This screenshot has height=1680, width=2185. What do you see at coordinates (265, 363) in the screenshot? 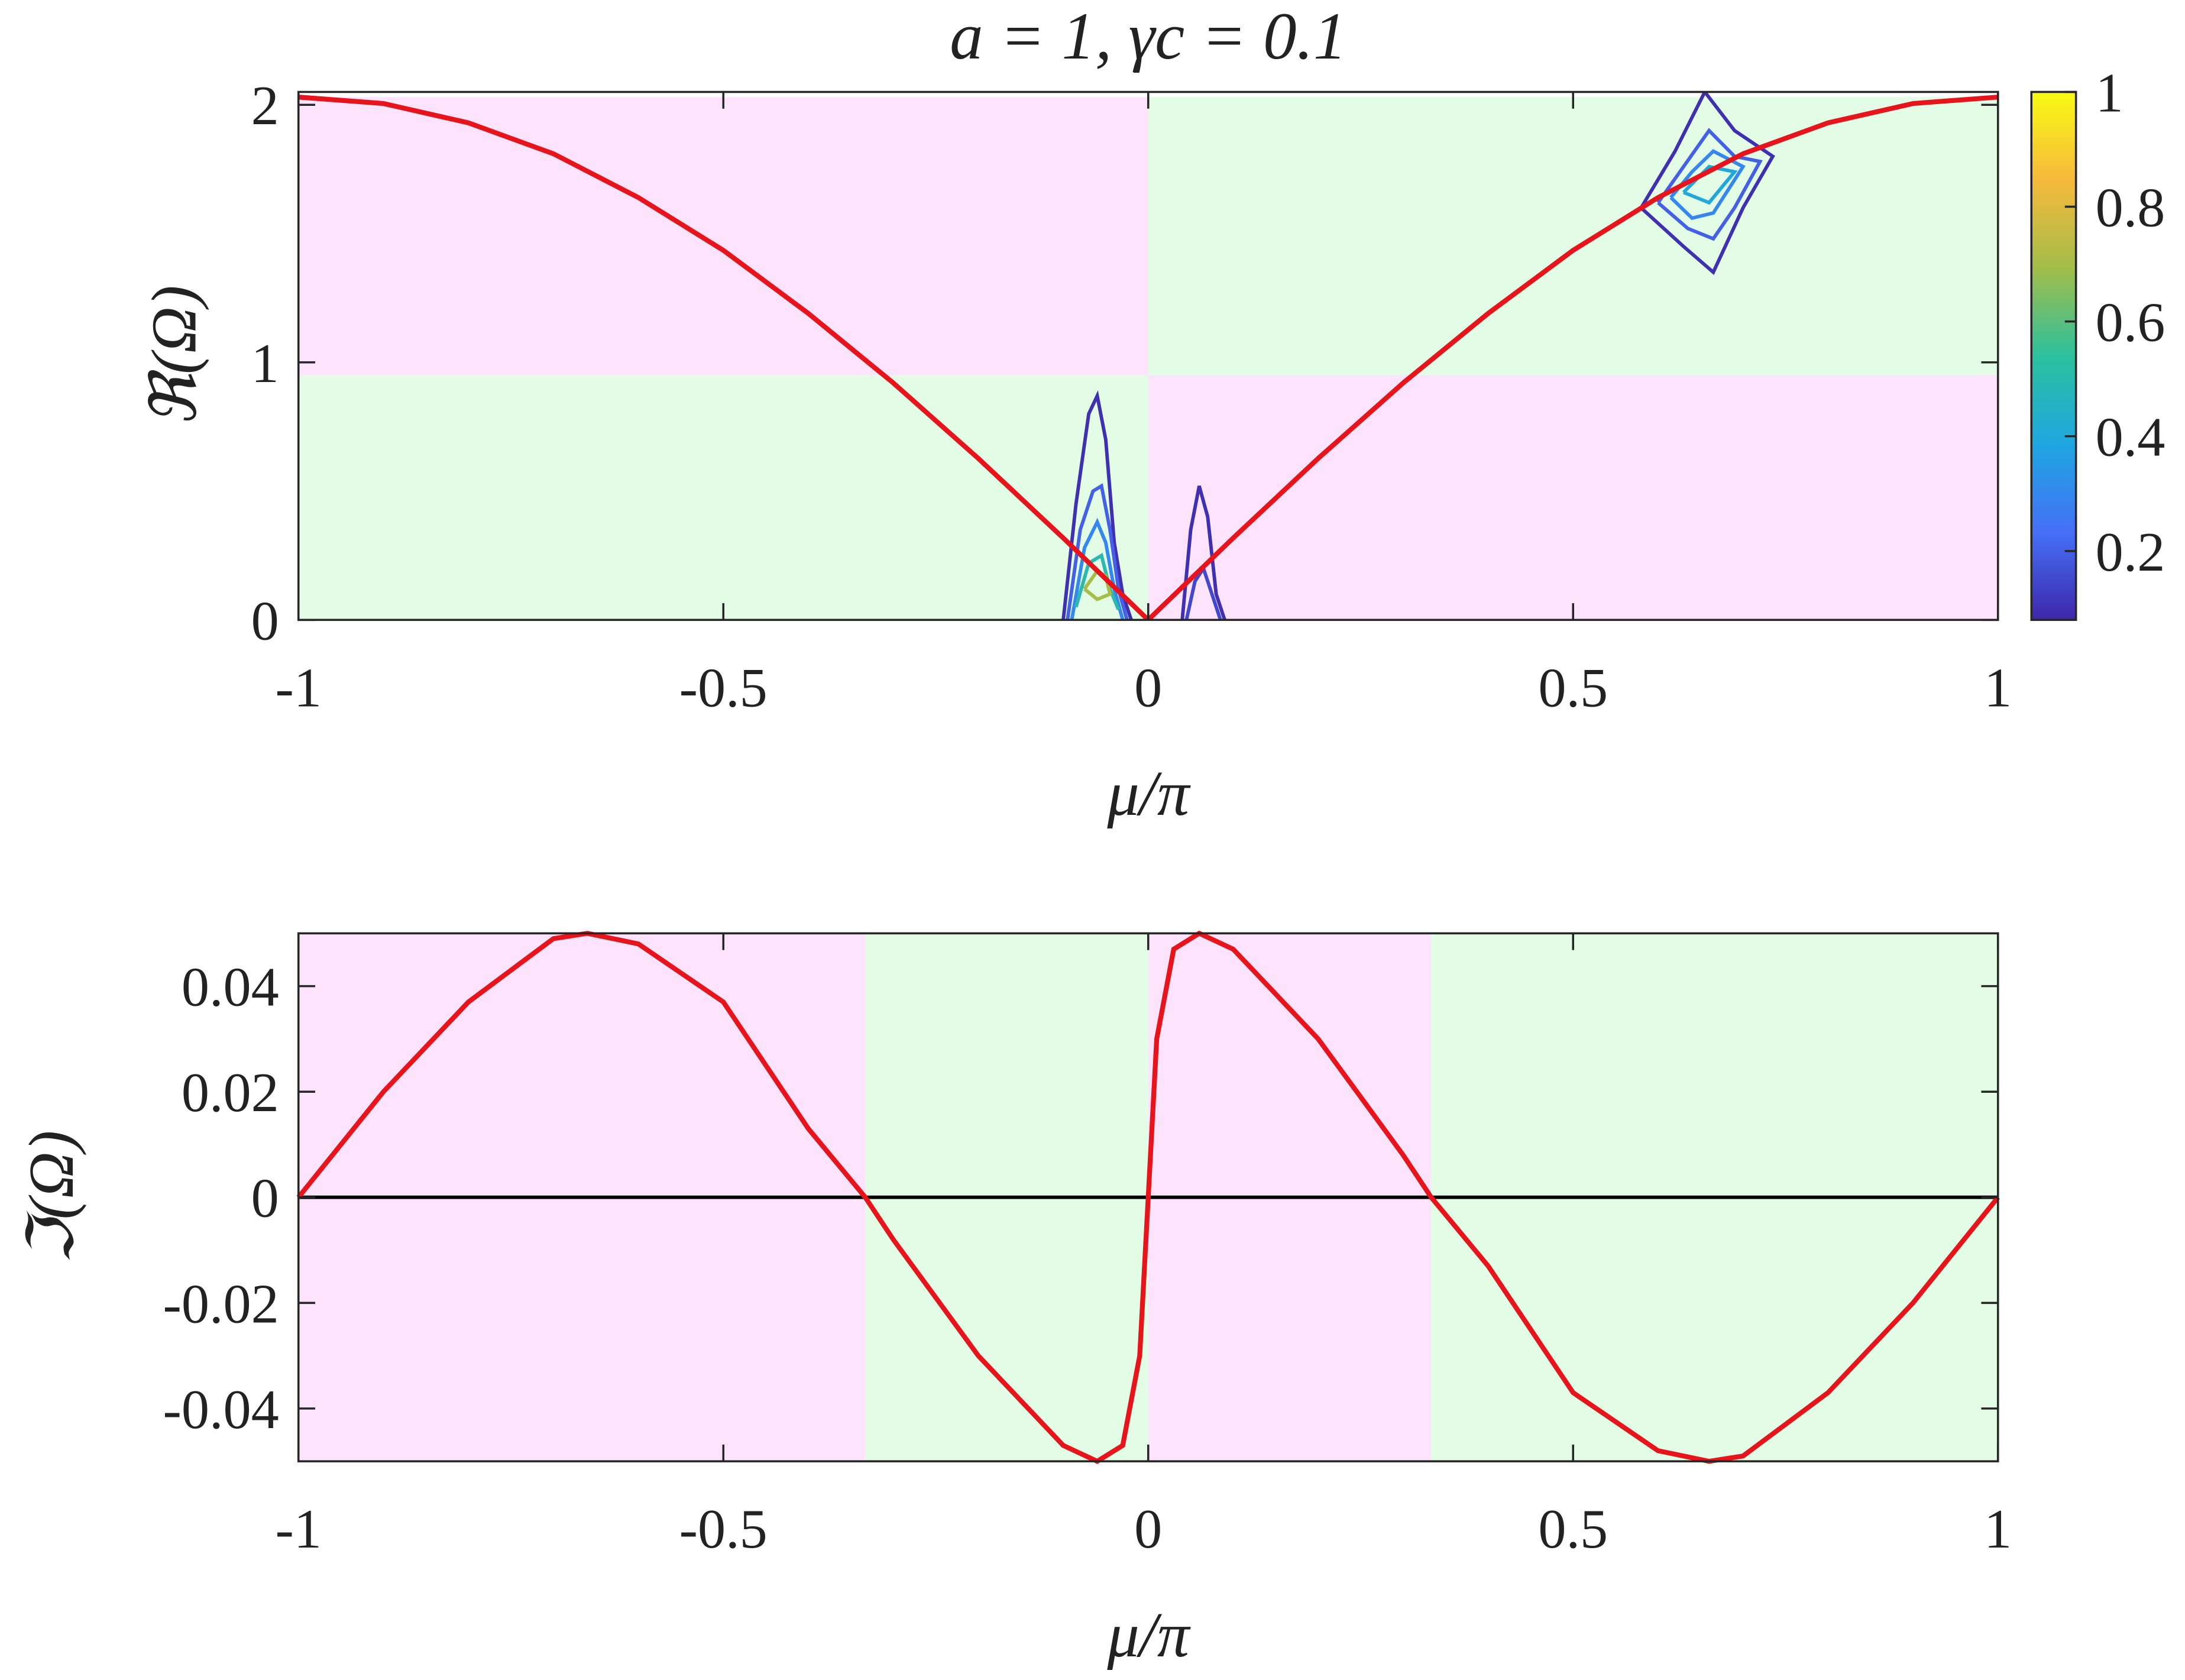
I see `y-tick-label: 1` at bounding box center [265, 363].